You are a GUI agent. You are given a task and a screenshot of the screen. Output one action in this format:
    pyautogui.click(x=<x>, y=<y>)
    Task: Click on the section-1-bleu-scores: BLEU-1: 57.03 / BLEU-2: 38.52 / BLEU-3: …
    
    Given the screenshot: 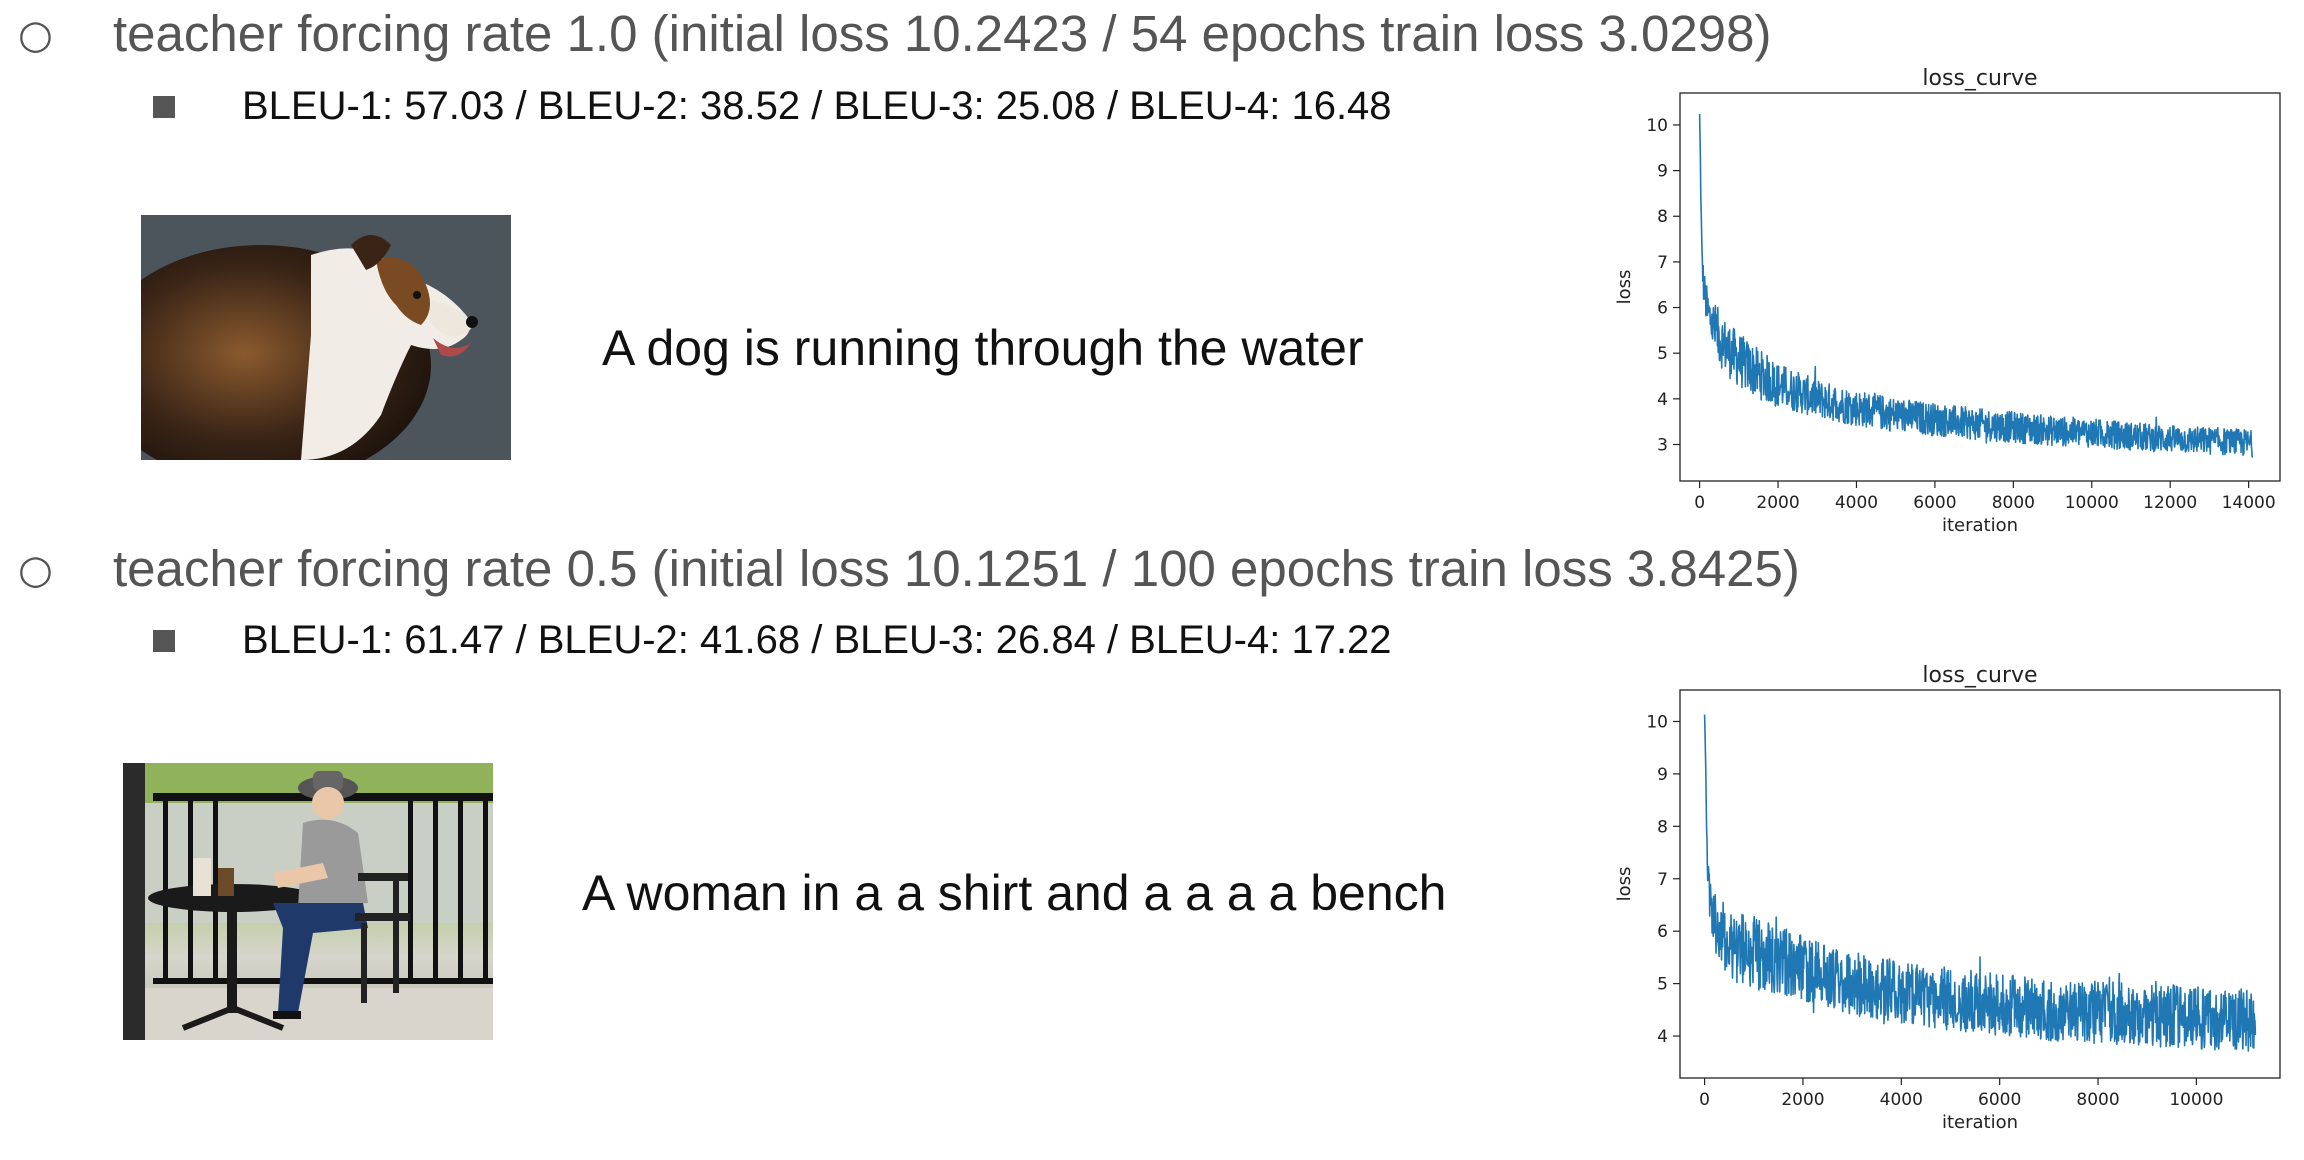 What is the action you would take?
    pyautogui.click(x=817, y=106)
    